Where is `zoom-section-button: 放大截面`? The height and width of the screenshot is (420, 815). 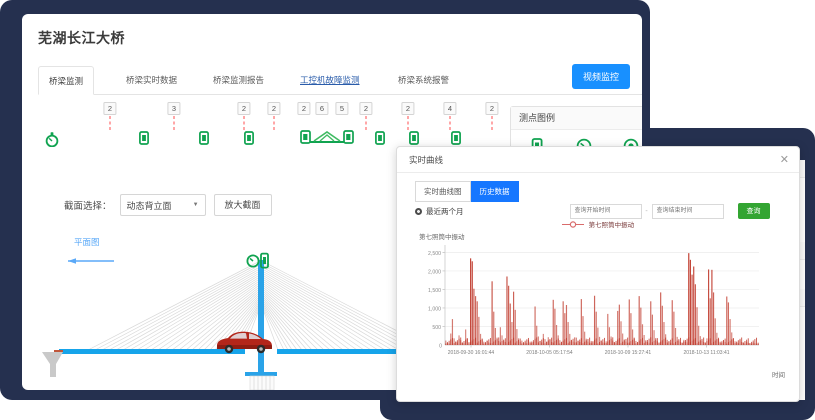
zoom-section-button: 放大截面 is located at coordinates (242, 205).